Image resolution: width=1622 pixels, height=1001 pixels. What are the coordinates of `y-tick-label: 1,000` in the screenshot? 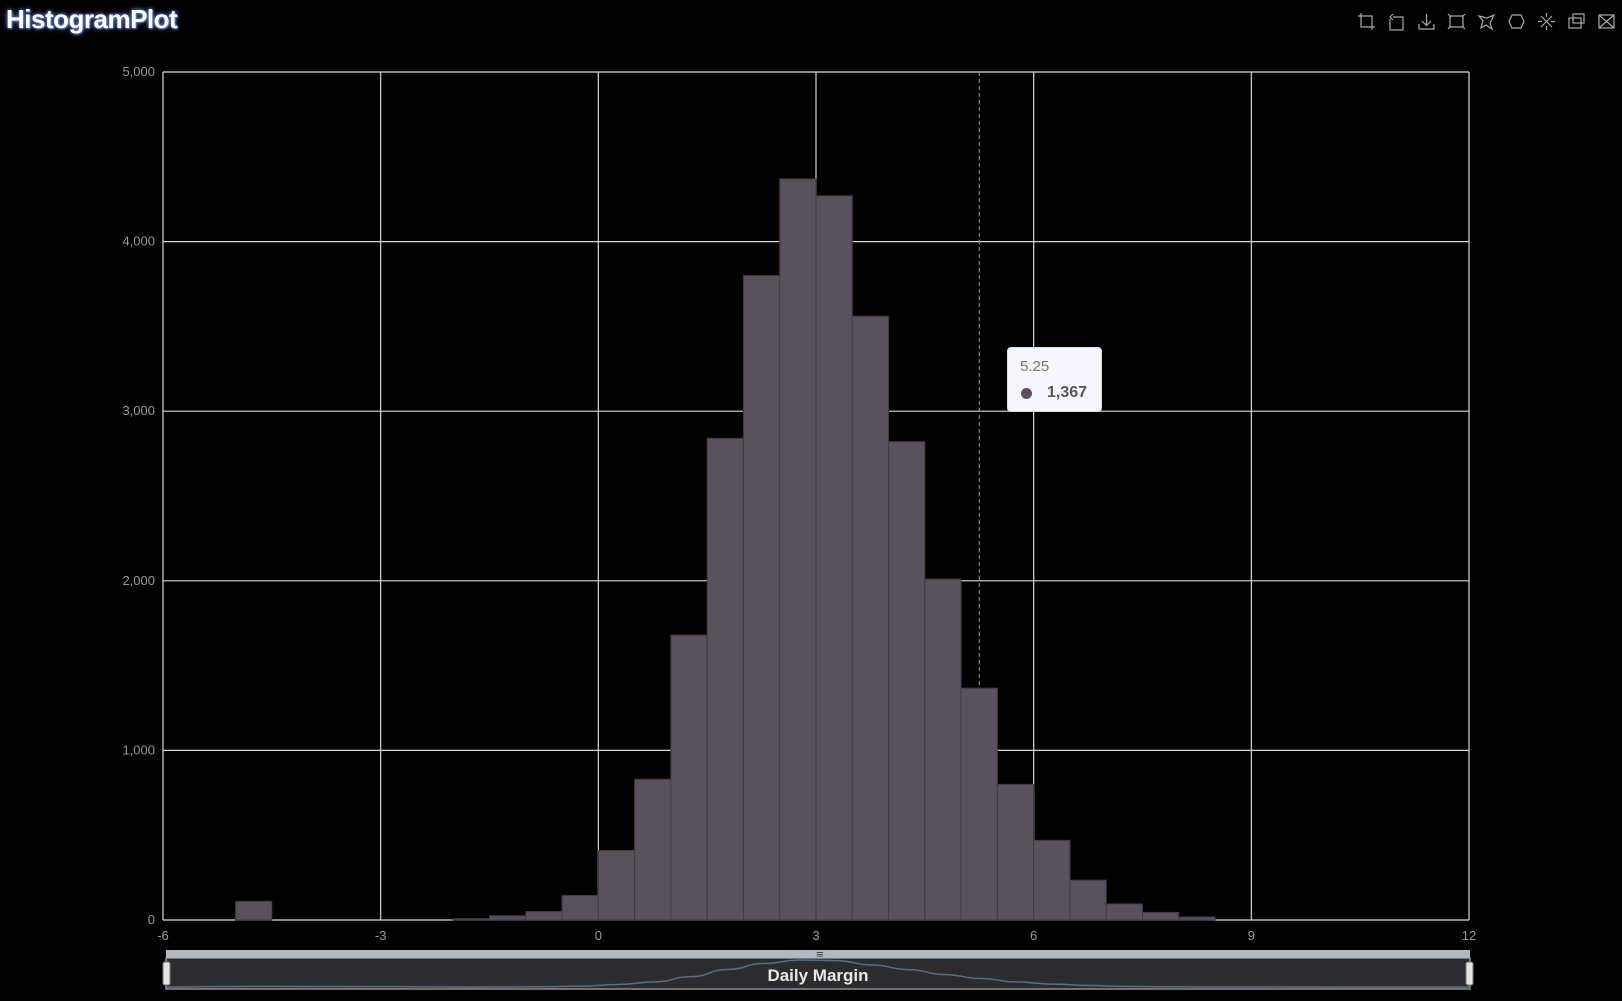 It's located at (138, 749).